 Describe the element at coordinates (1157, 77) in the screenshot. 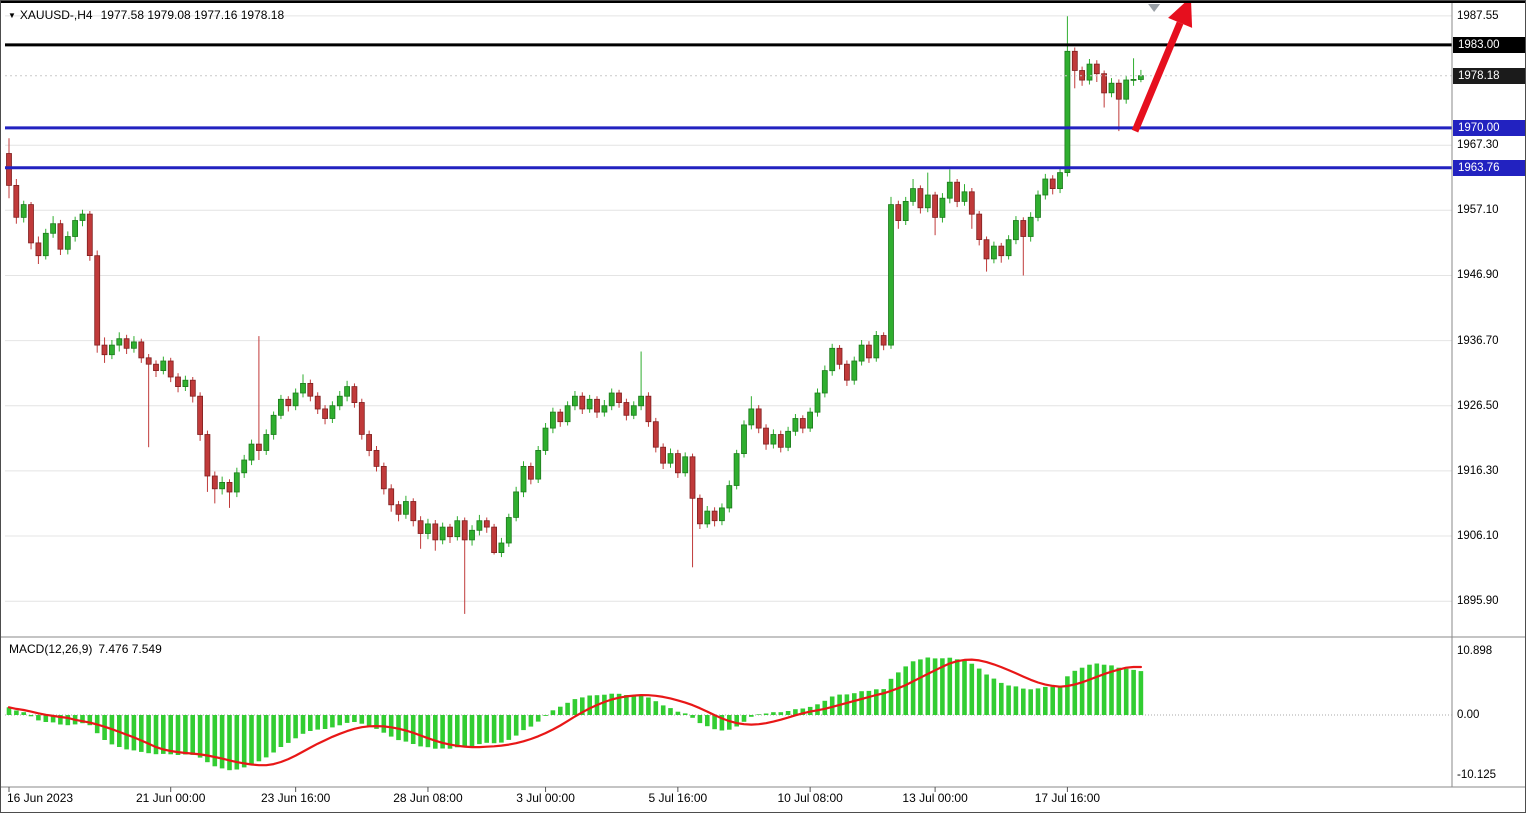

I see `trend-arrow-shaft` at that location.